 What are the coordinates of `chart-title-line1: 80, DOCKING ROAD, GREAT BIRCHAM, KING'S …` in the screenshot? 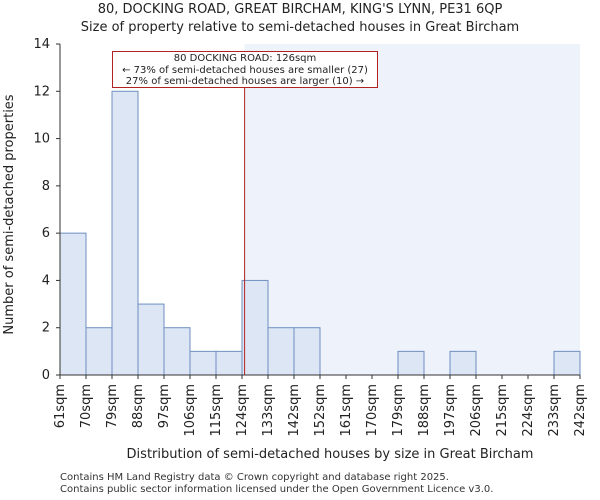 It's located at (300, 9).